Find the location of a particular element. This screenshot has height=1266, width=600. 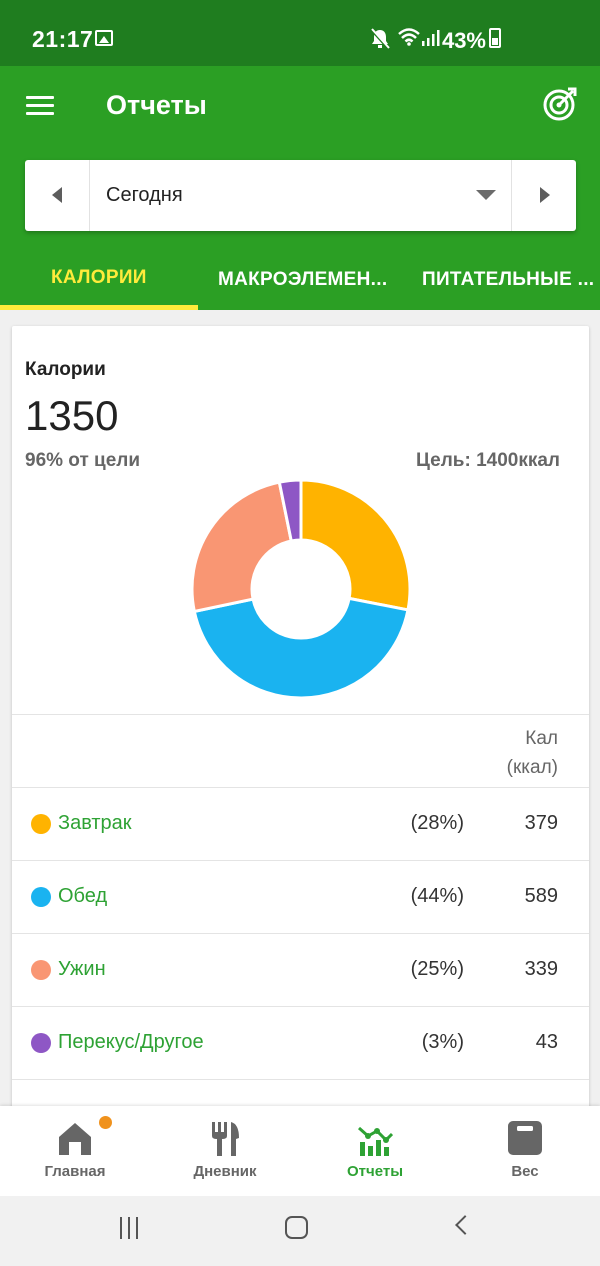

date-dropdown: Сегодня is located at coordinates (144, 195).